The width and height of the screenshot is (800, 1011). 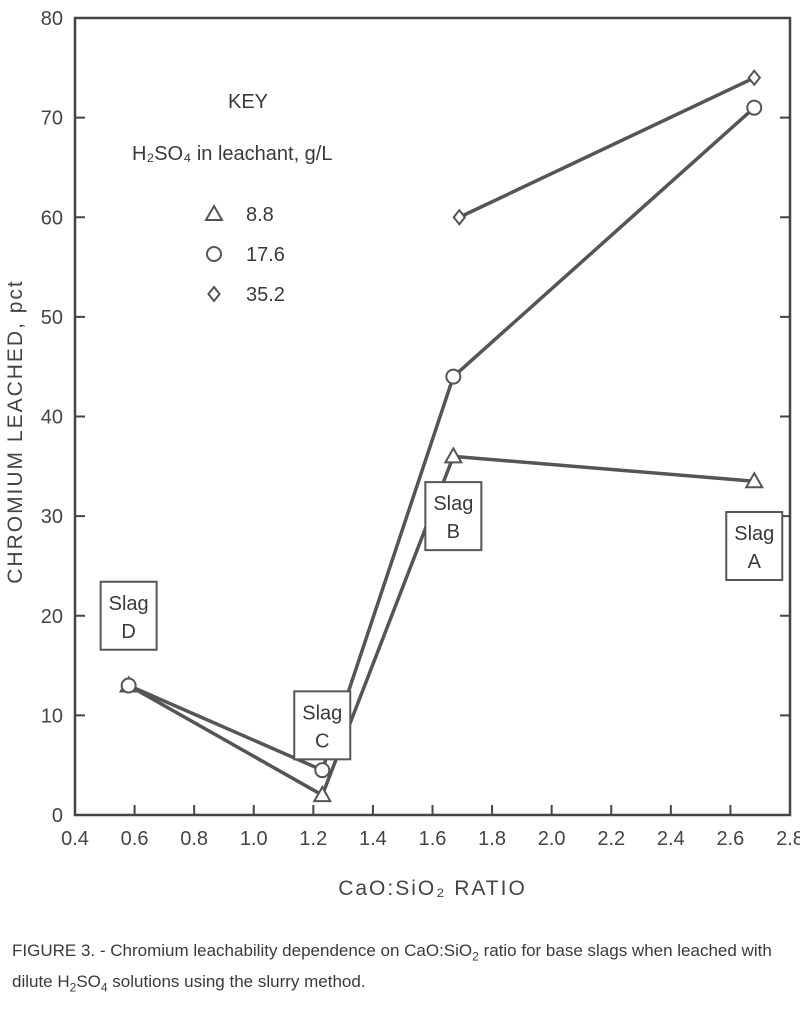 I want to click on slag-label-line2: B, so click(x=453, y=532).